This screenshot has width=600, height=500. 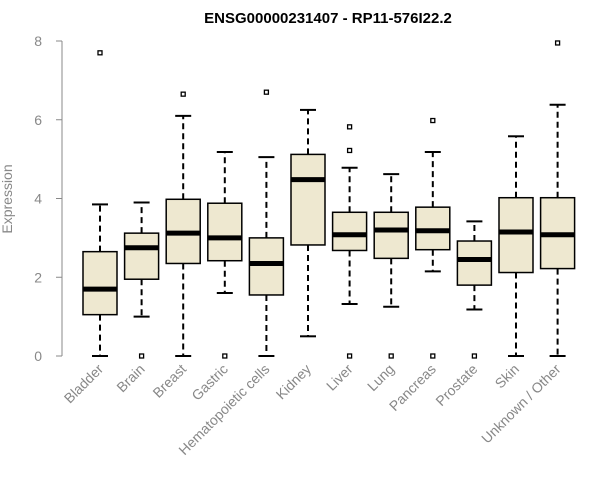 What do you see at coordinates (48, 198) in the screenshot?
I see `y-axis-ticks: 0 2 4 6 8` at bounding box center [48, 198].